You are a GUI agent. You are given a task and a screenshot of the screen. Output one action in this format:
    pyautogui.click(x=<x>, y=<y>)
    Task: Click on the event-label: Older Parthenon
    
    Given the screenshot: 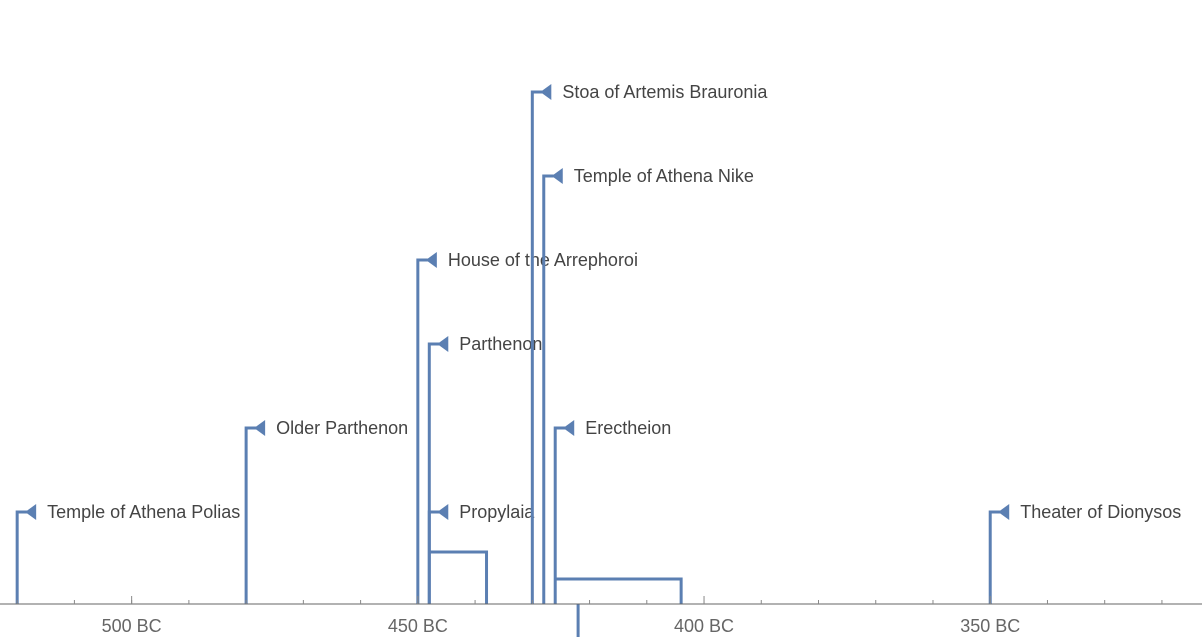 What is the action you would take?
    pyautogui.click(x=342, y=428)
    